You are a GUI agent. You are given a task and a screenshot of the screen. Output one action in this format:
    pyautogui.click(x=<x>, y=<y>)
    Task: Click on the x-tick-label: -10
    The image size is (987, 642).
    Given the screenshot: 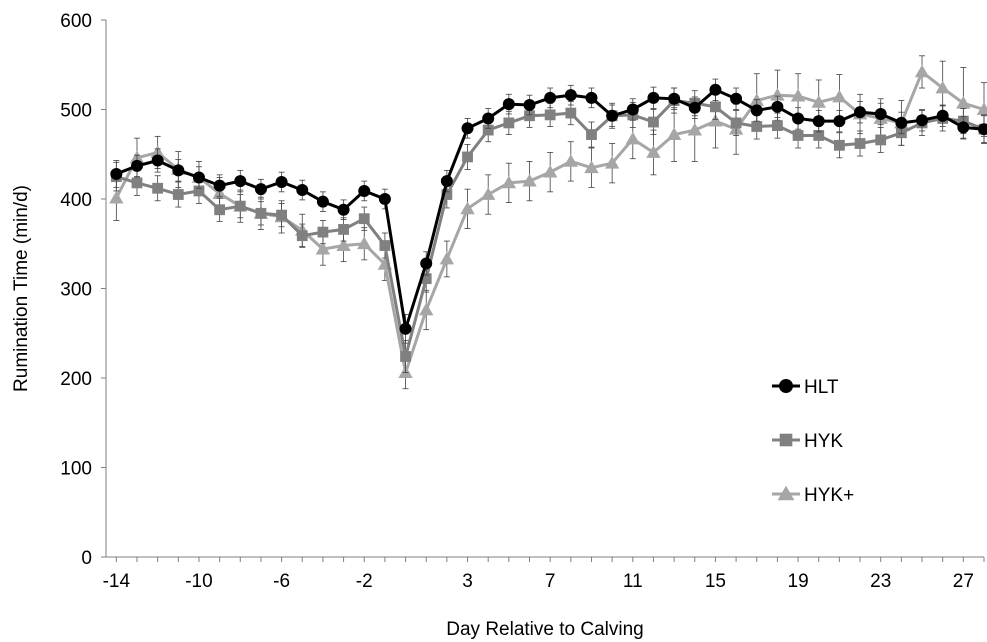 What is the action you would take?
    pyautogui.click(x=198, y=581)
    